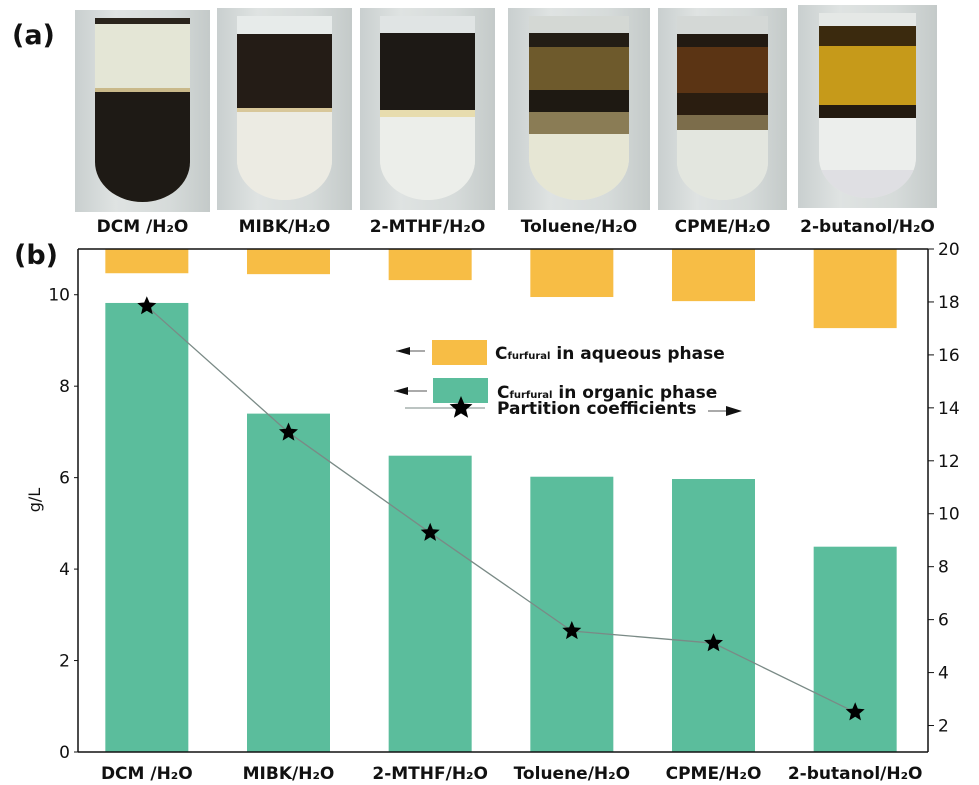  I want to click on vial-label: CPME/H₂O, so click(722, 227).